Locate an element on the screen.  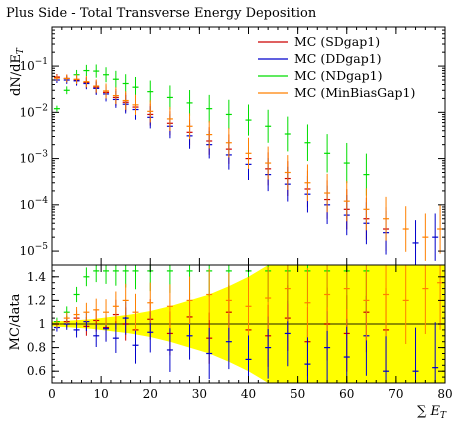
x-tick-label: 10 is located at coordinates (100, 394).